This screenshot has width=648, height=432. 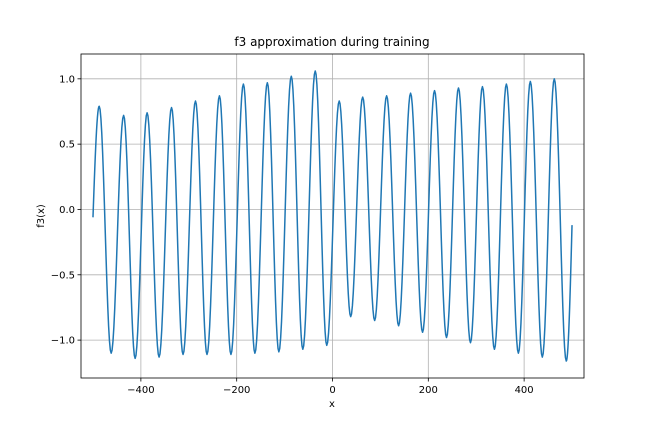 What do you see at coordinates (63, 341) in the screenshot?
I see `y-tick-label: −1.0` at bounding box center [63, 341].